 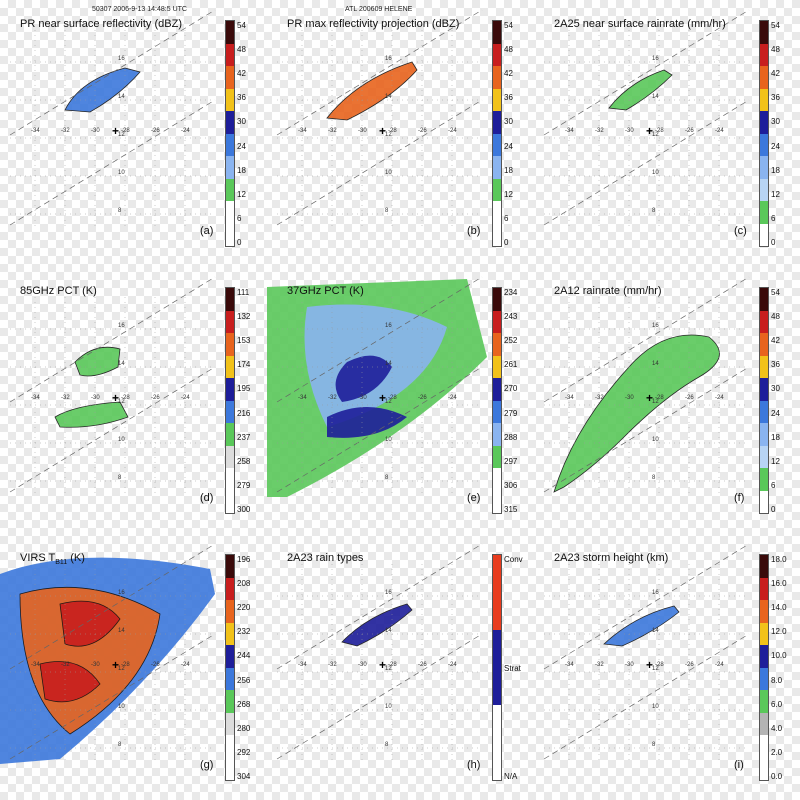 I want to click on longitude-label: -28, so click(x=125, y=665).